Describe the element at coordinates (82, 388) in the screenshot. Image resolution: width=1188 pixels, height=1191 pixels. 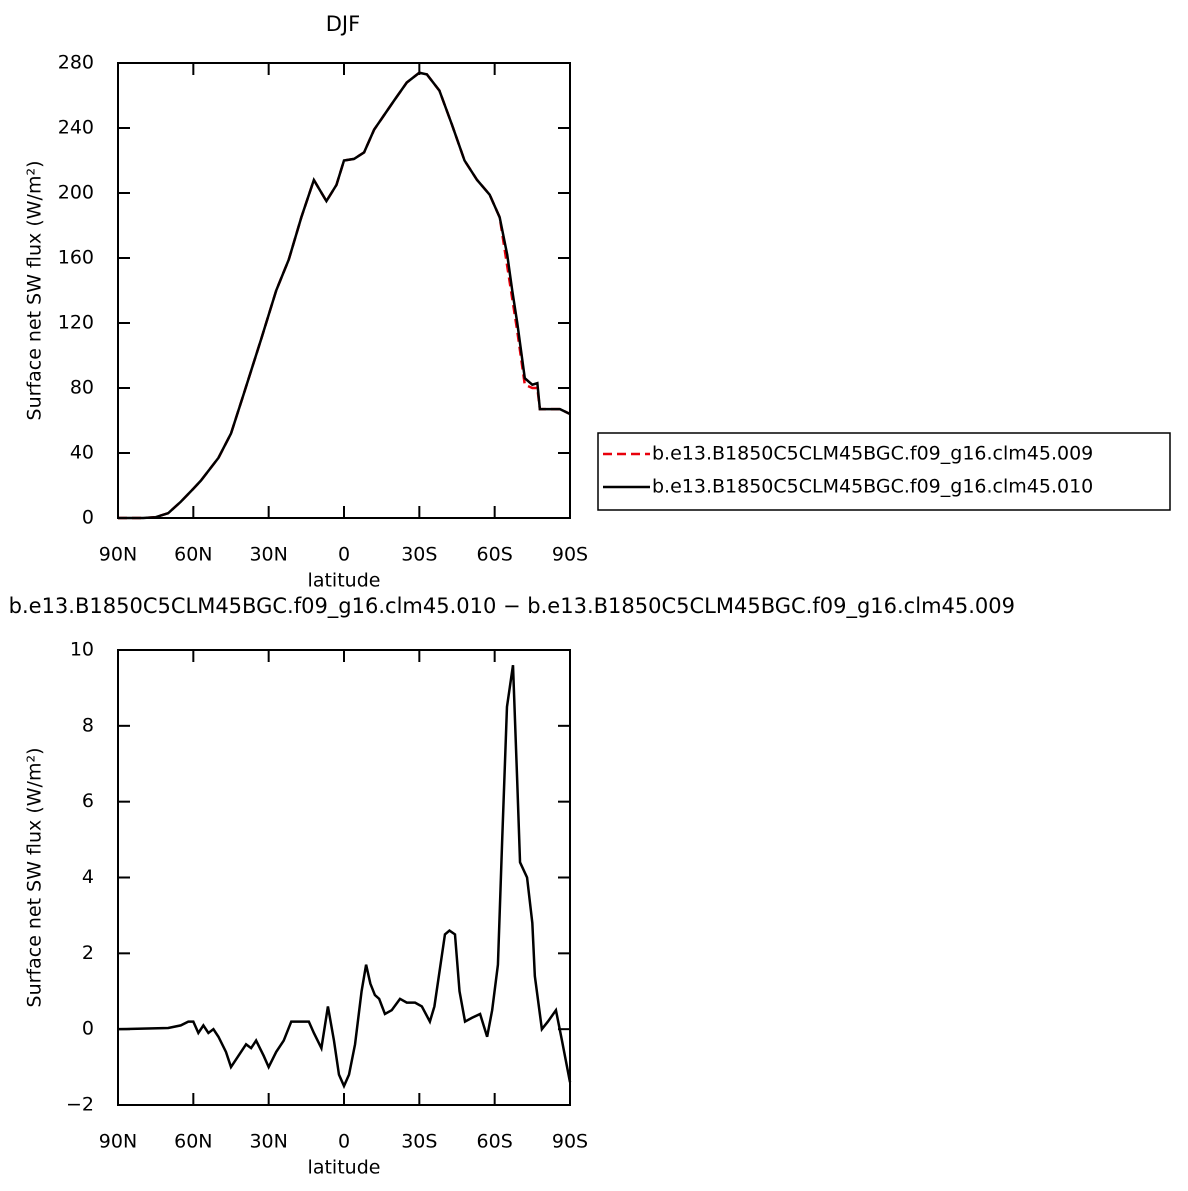
I see `y-tick-label: 80` at that location.